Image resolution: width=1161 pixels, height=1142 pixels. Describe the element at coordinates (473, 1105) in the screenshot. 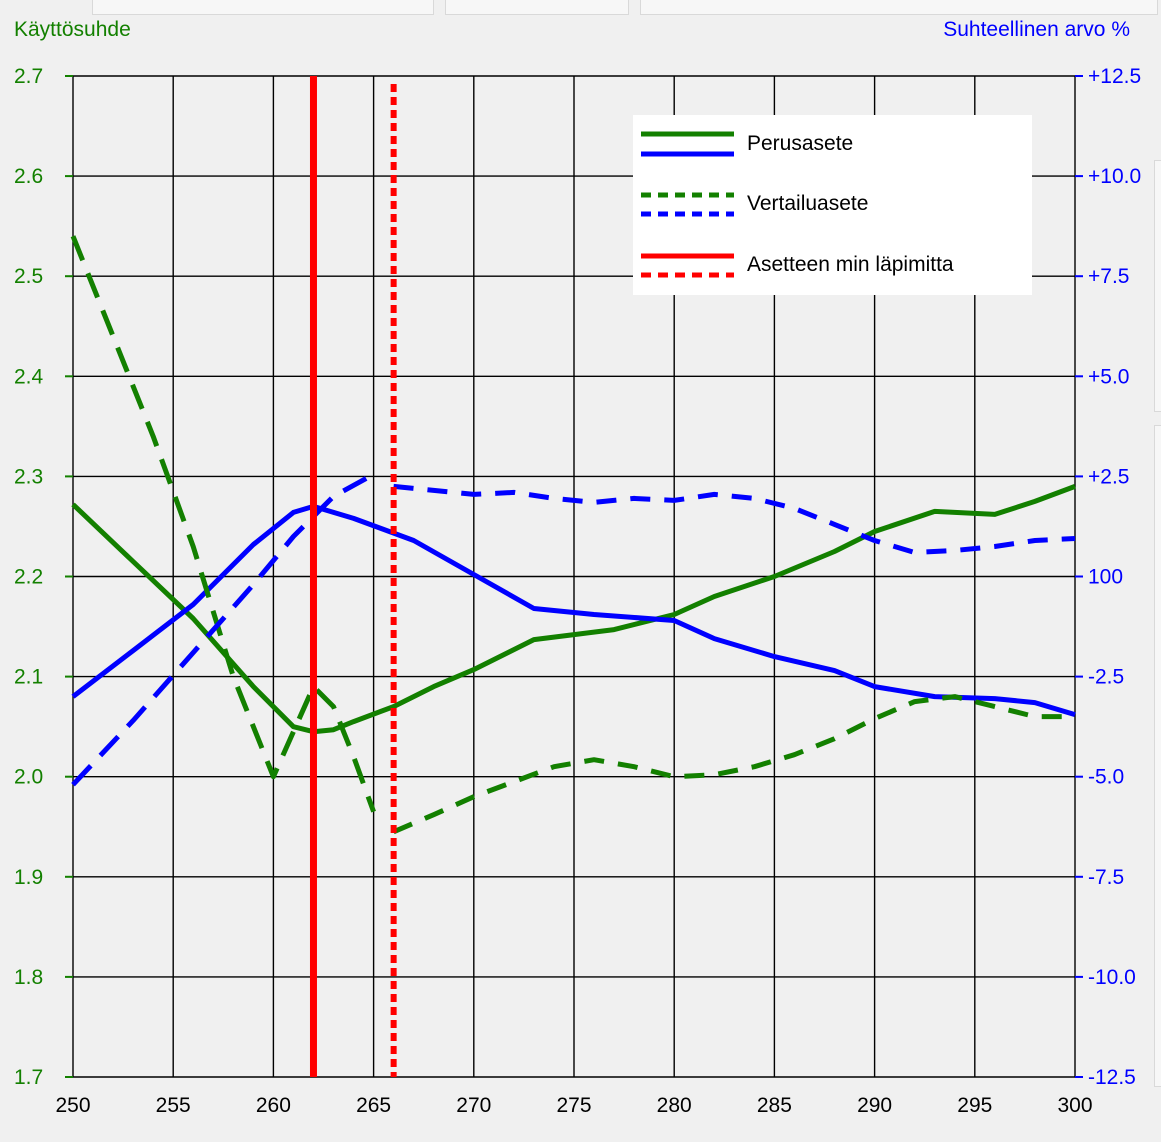

I see `x-tick-label: 270` at that location.